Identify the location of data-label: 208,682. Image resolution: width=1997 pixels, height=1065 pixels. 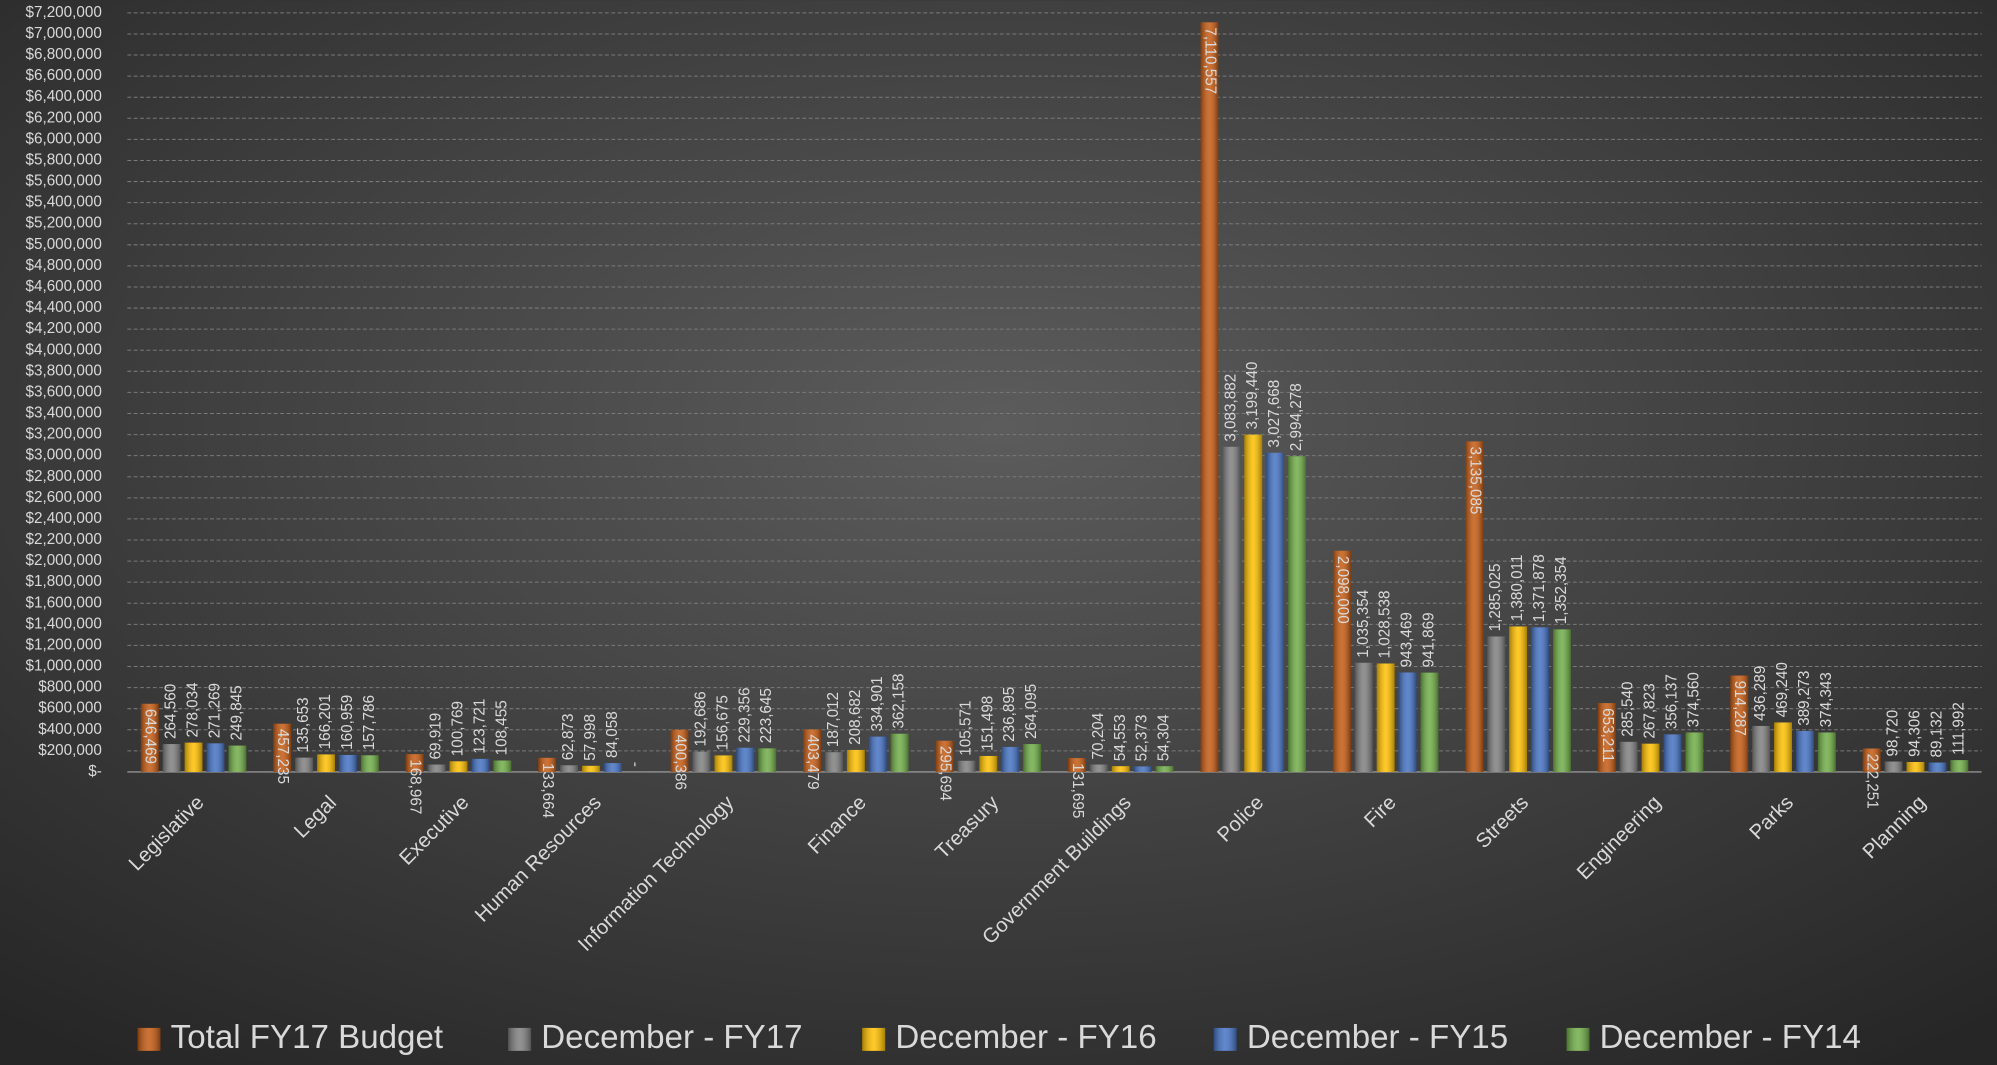
(855, 717).